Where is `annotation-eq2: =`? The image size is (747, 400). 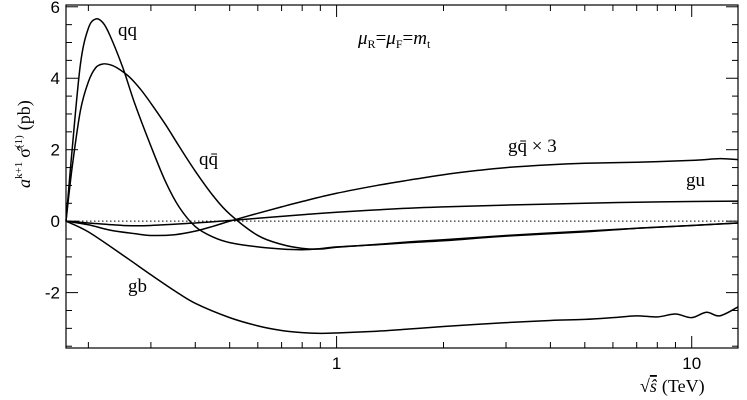
annotation-eq2: = is located at coordinates (408, 38).